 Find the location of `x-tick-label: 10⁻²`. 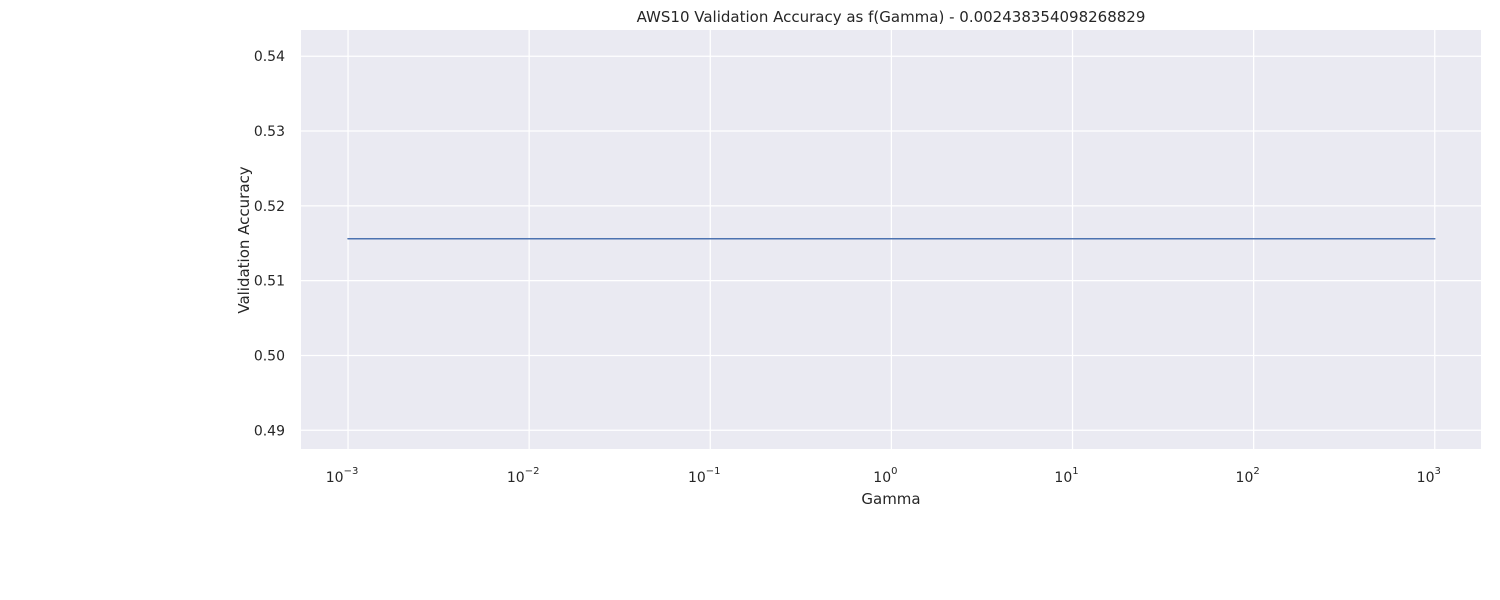

x-tick-label: 10⁻² is located at coordinates (523, 476).